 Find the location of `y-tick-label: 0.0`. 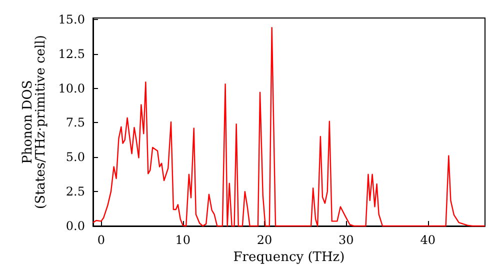

y-tick-label: 0.0 is located at coordinates (75, 226).